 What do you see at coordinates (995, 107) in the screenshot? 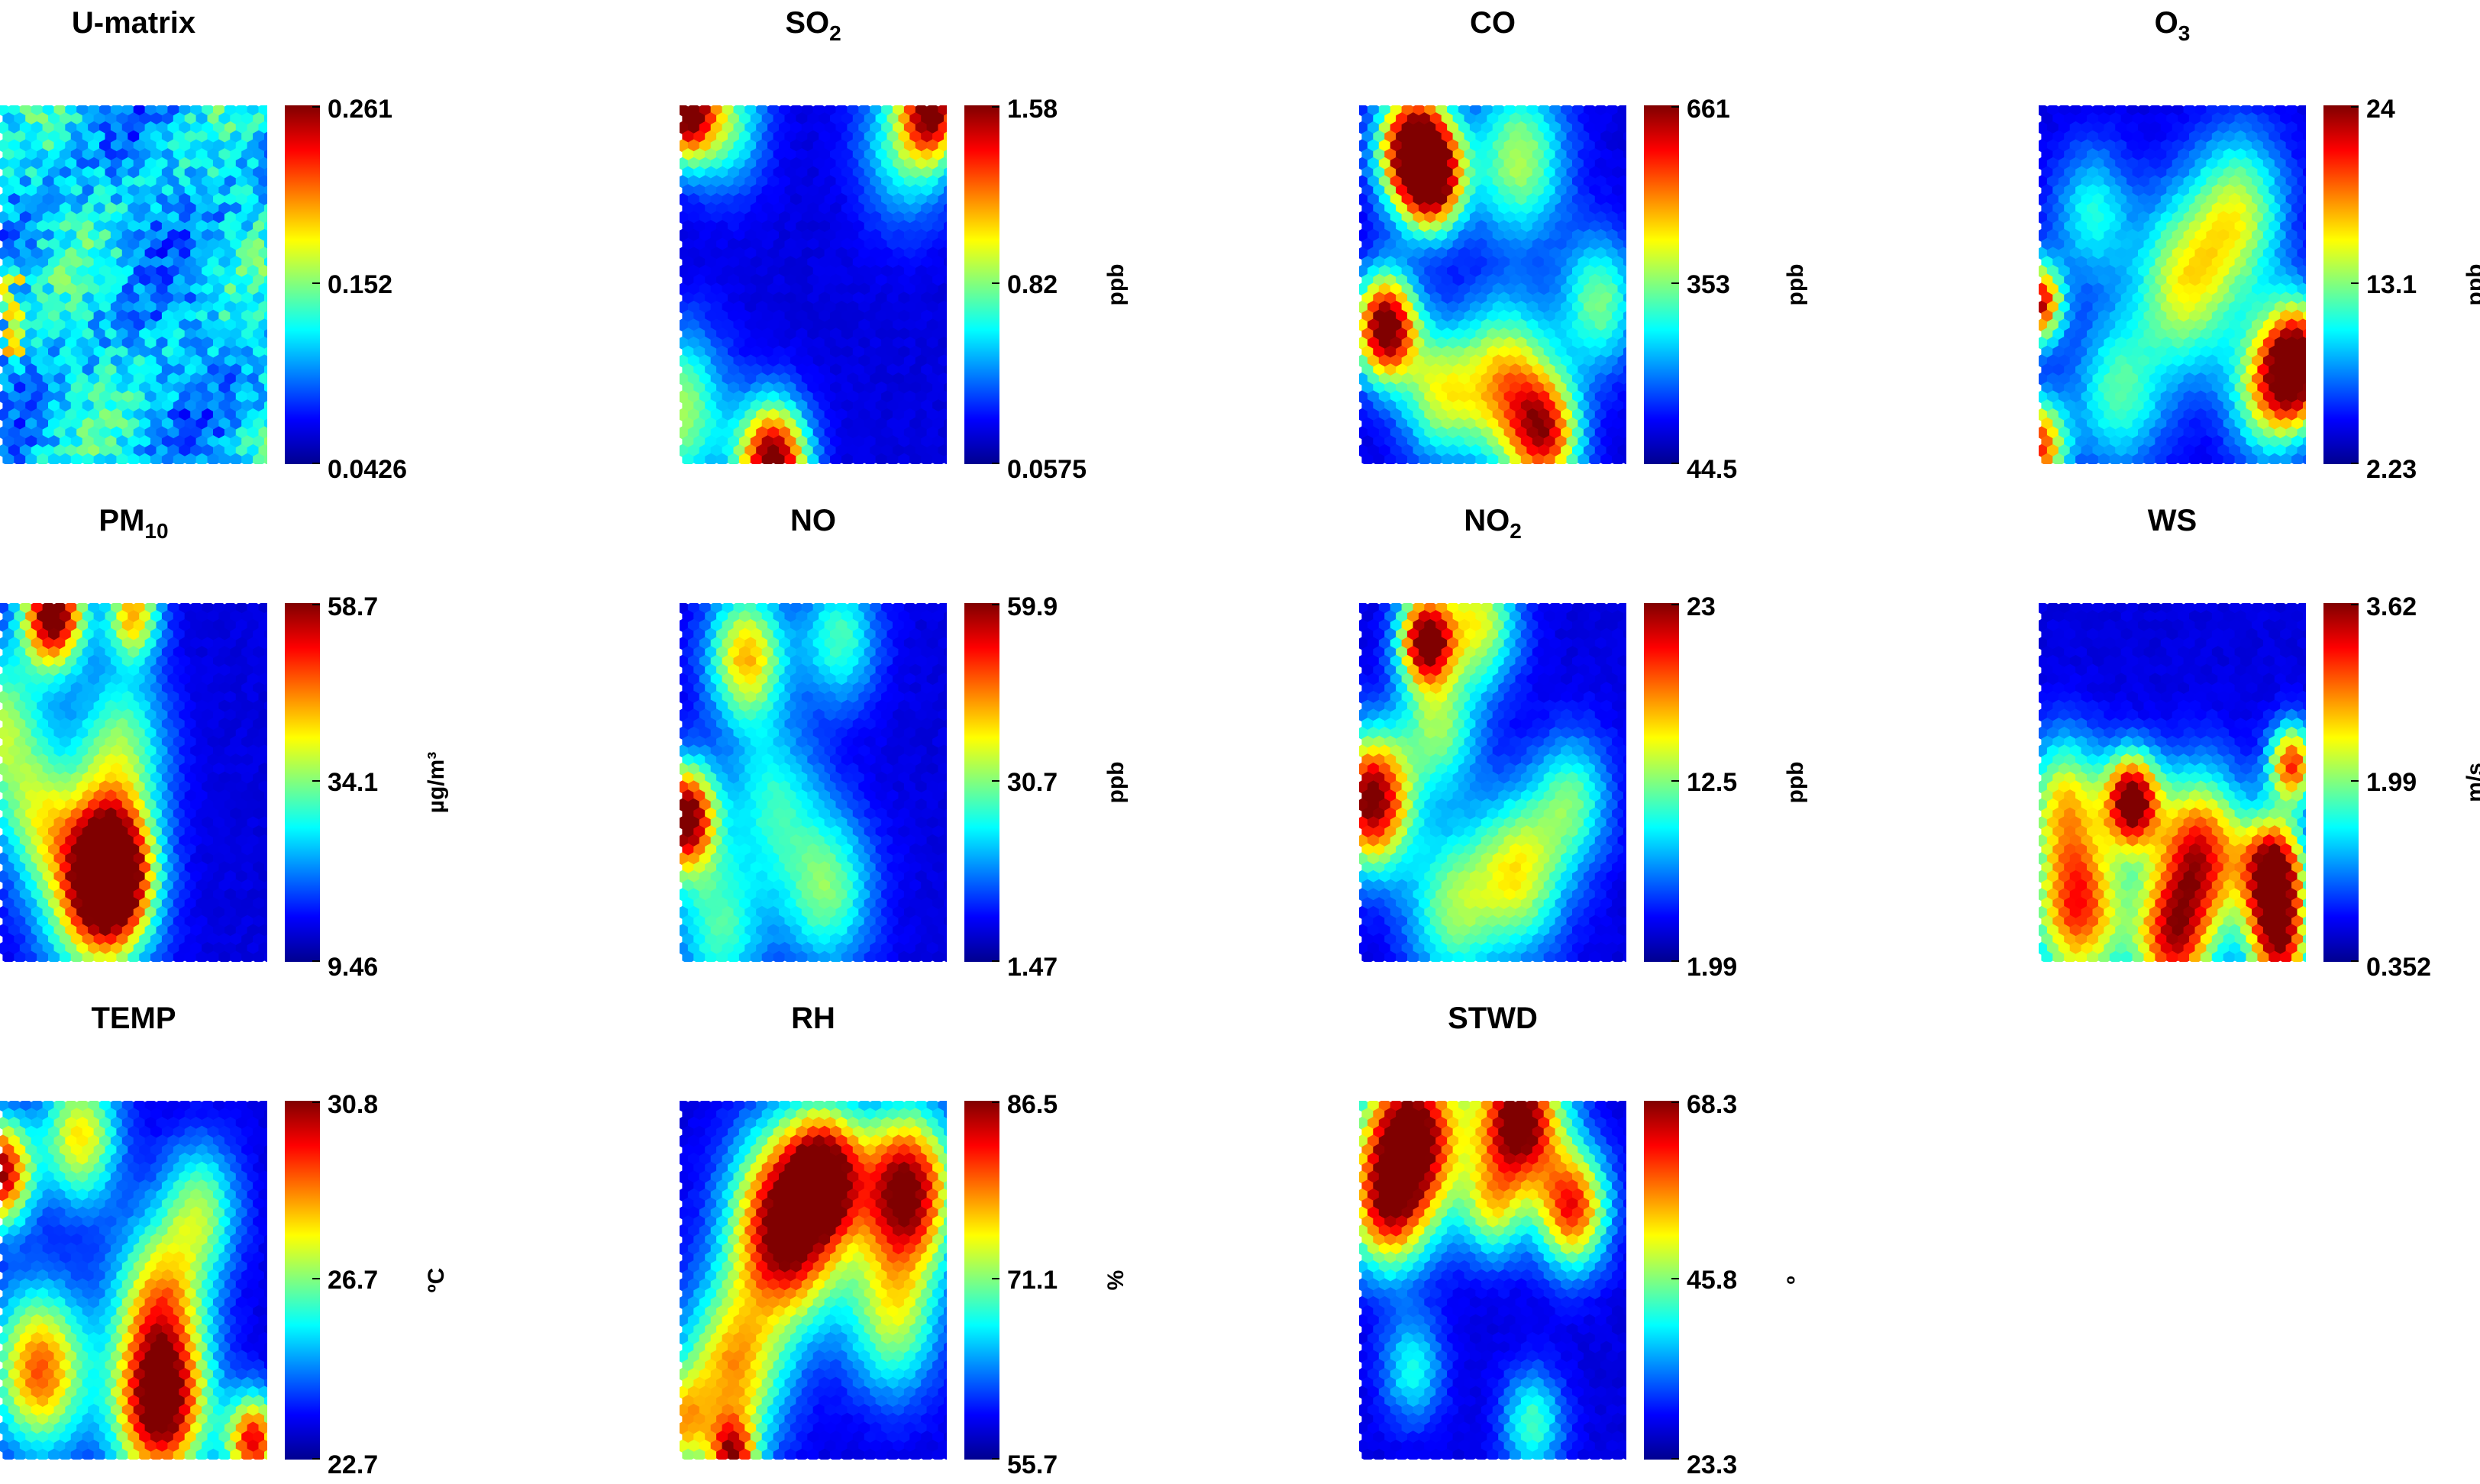
I see `colorbar-tick-mark` at bounding box center [995, 107].